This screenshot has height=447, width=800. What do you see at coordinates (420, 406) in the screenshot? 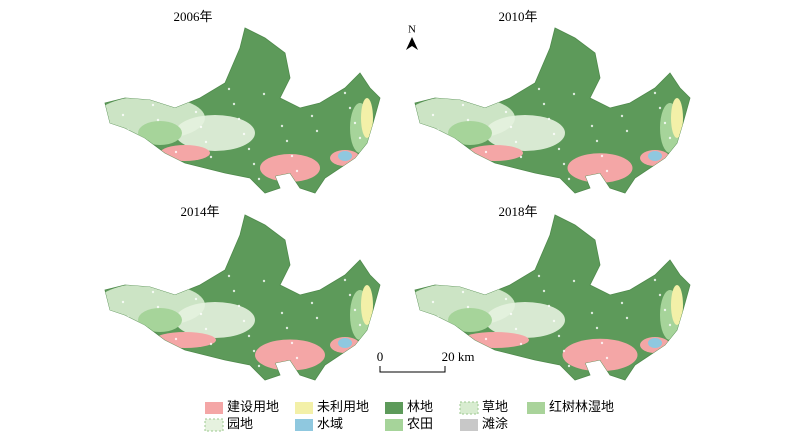
I see `legend-label: 林地` at bounding box center [420, 406].